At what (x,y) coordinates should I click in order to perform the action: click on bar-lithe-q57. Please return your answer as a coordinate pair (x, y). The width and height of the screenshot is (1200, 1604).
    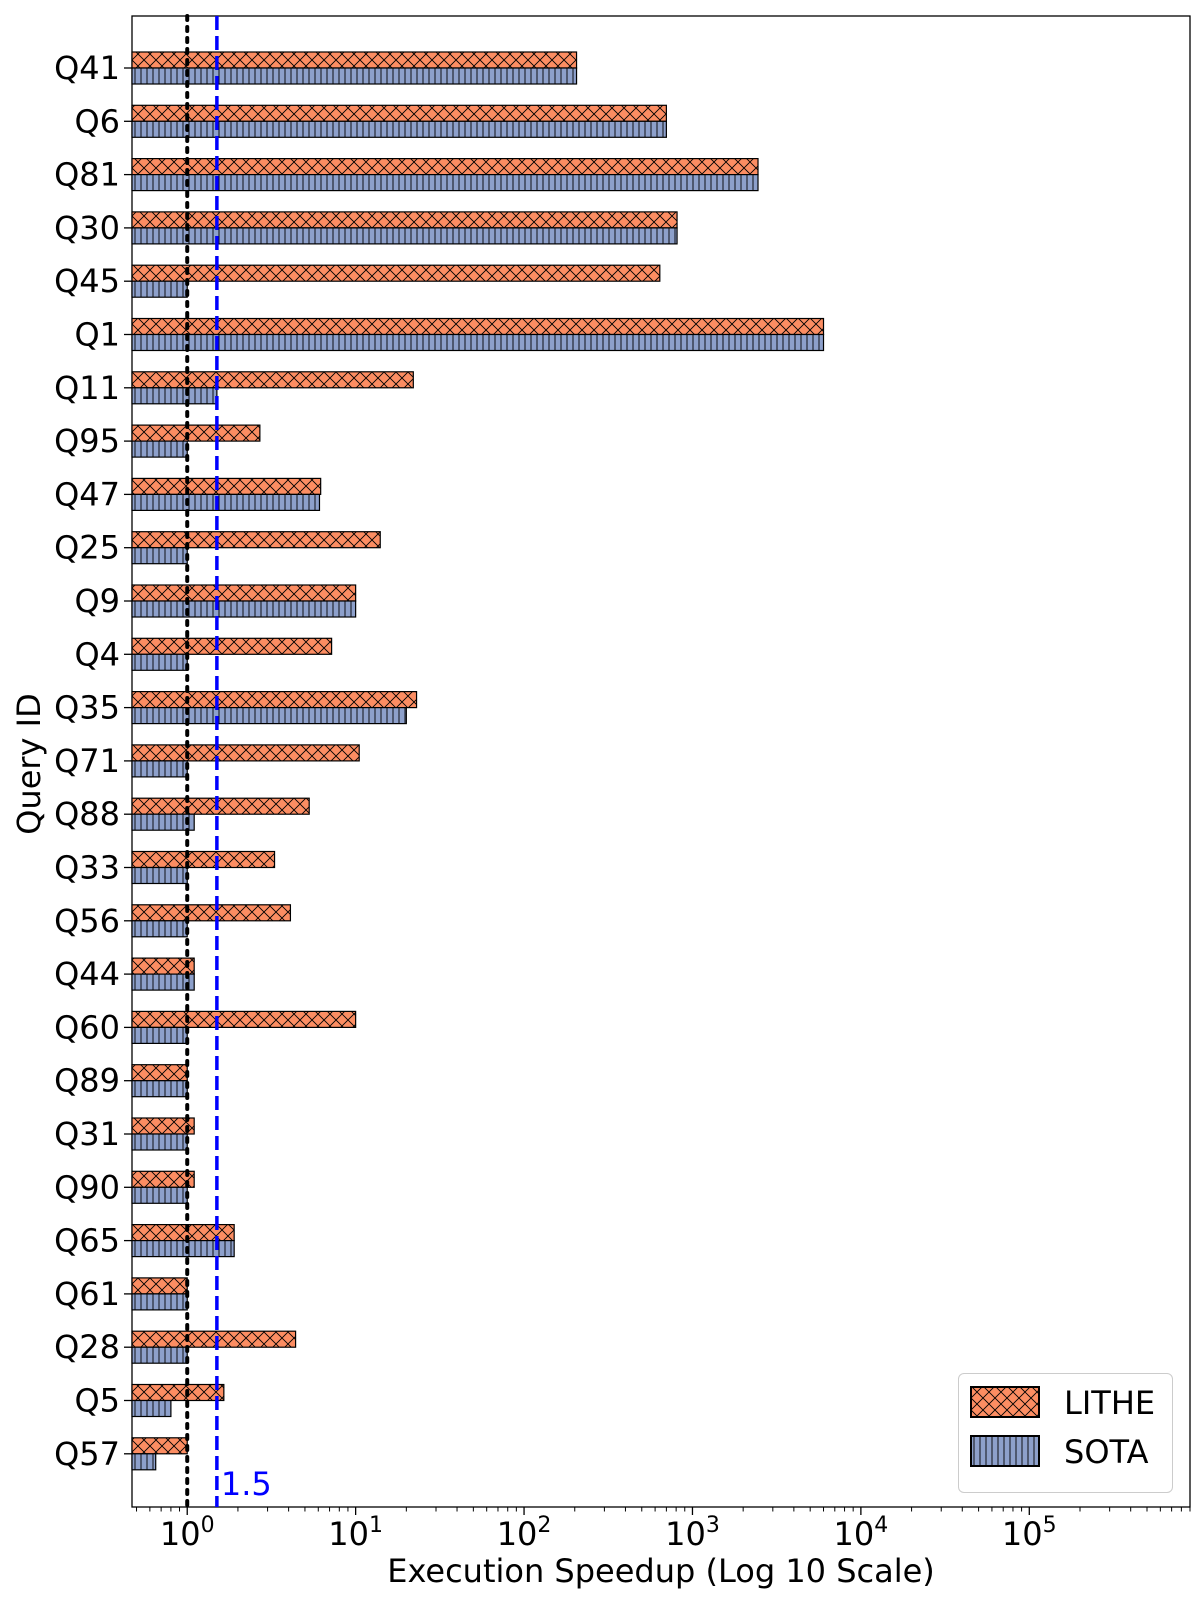
    Looking at the image, I should click on (159, 1446).